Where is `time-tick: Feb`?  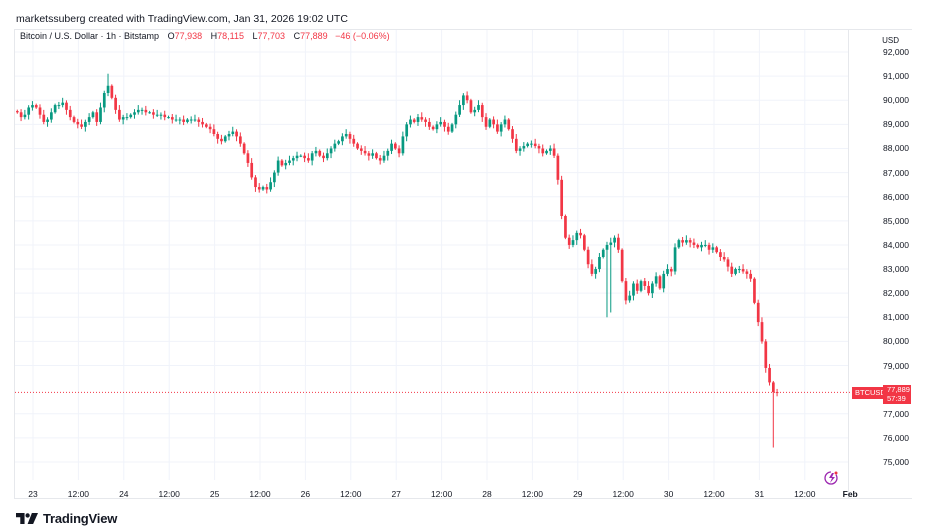 time-tick: Feb is located at coordinates (850, 494).